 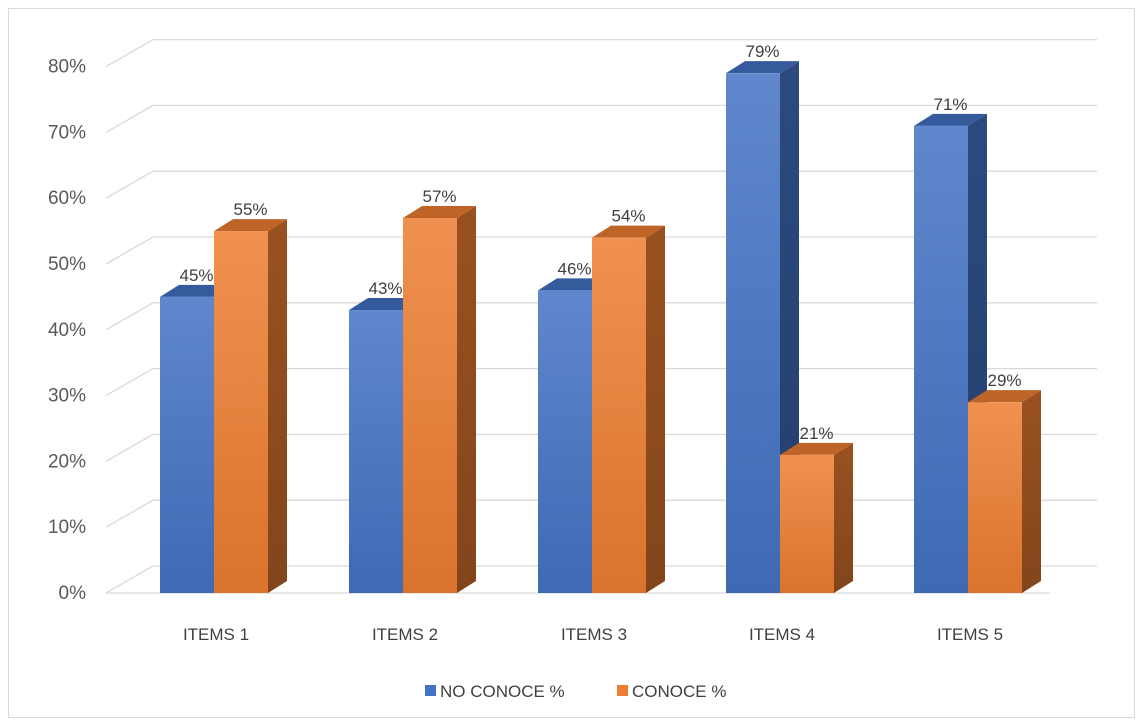 I want to click on y-axis: 0% 10% 20% 30% 40% 50% 60% 70% 80%, so click(x=67, y=330).